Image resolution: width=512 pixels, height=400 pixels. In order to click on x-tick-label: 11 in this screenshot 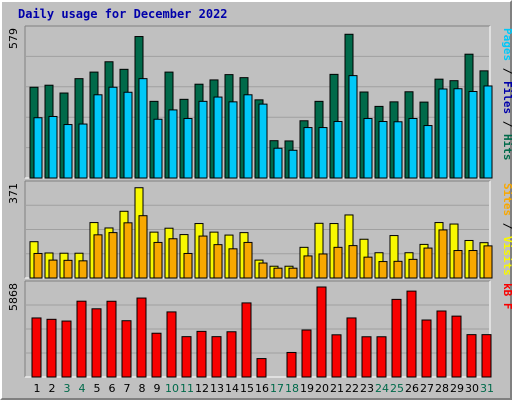, I will do `click(187, 388)`.